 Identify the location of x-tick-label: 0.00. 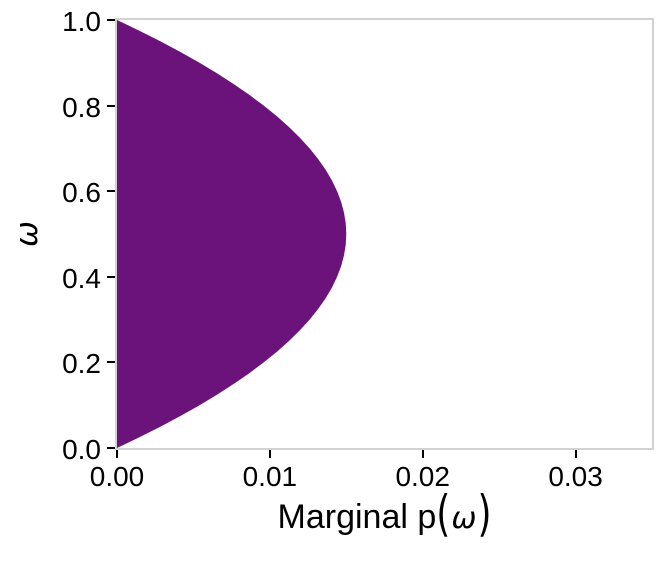
(117, 476).